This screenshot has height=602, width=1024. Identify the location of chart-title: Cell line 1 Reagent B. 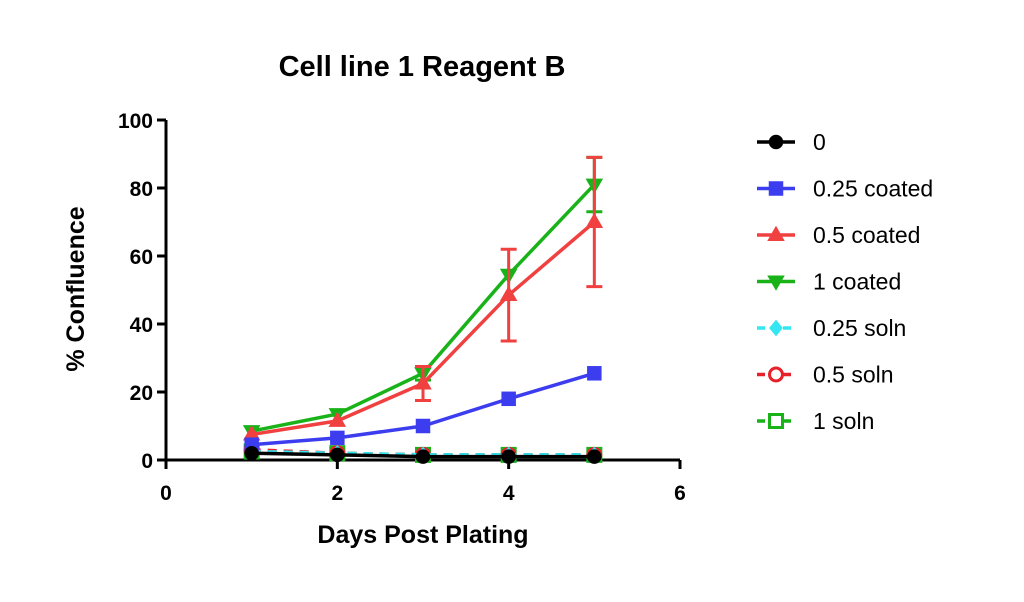
(422, 67).